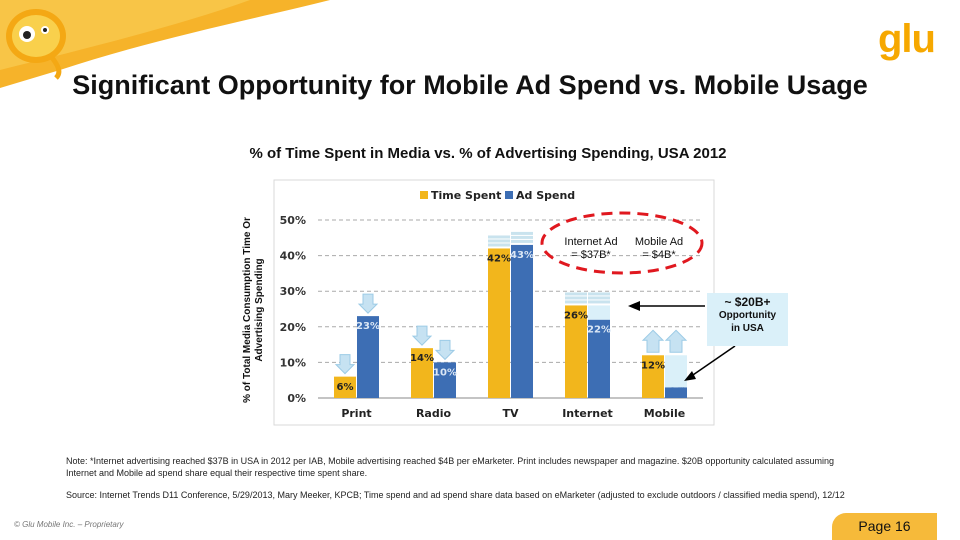 The height and width of the screenshot is (540, 960). I want to click on print-ad-arrow, so click(368, 303).